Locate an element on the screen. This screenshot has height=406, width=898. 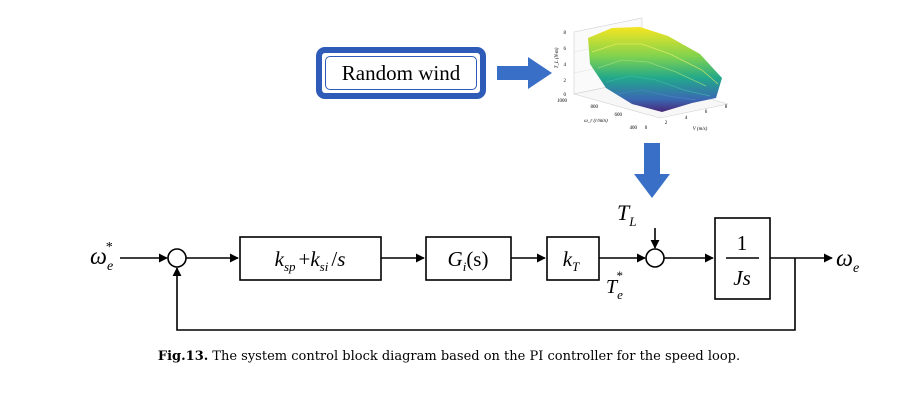
current-loop-block is located at coordinates (468, 258).